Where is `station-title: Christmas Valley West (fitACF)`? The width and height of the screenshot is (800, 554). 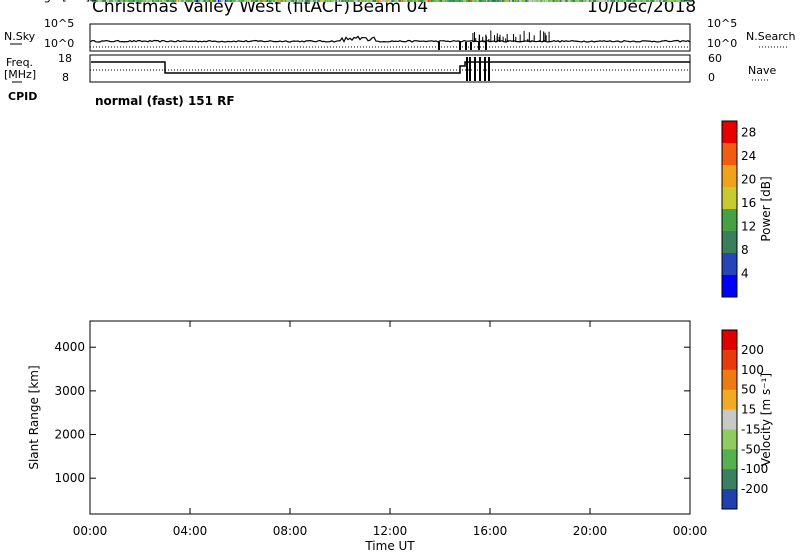
station-title: Christmas Valley West (fitACF) is located at coordinates (221, 8).